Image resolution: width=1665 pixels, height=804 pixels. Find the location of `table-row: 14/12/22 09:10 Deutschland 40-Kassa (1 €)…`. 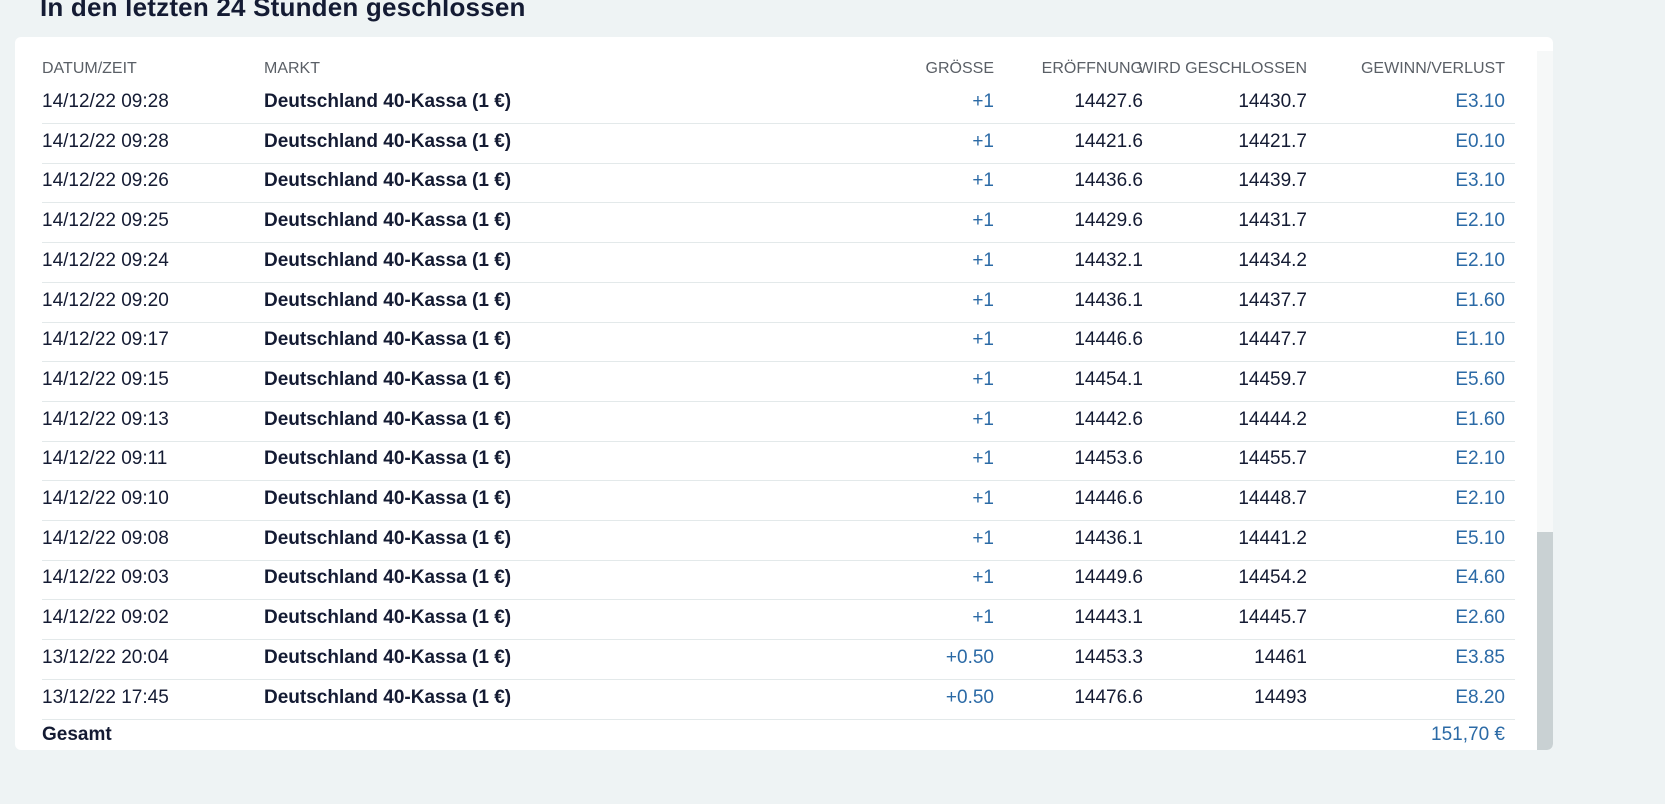

table-row: 14/12/22 09:10 Deutschland 40-Kassa (1 €)… is located at coordinates (778, 500).